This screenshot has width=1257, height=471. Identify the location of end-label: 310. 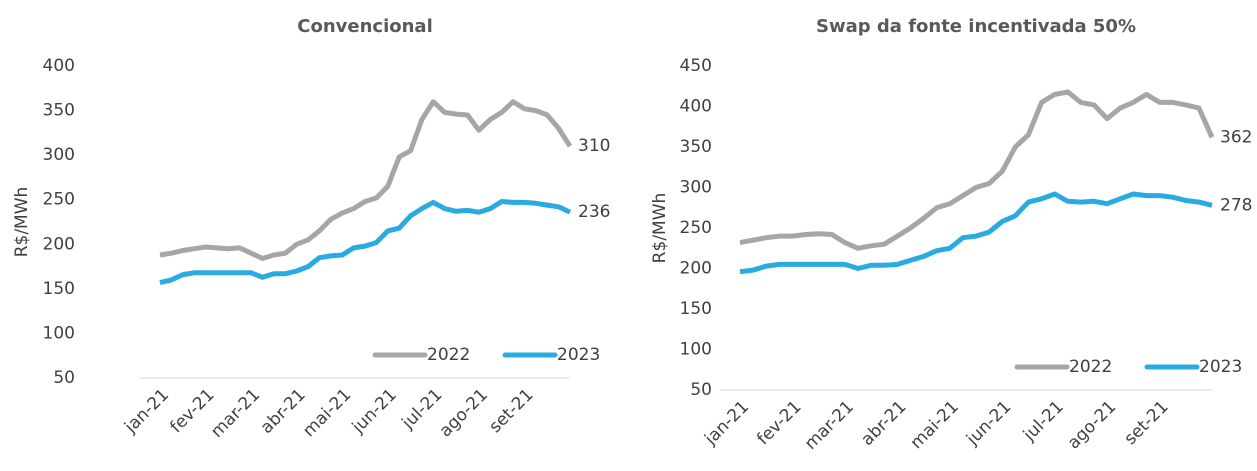
(594, 146).